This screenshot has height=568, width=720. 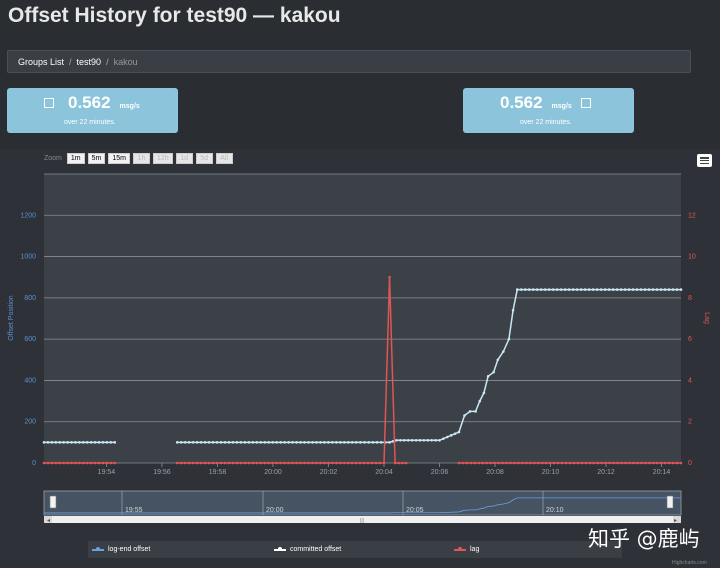 I want to click on legend-swatch-icon, so click(x=460, y=549).